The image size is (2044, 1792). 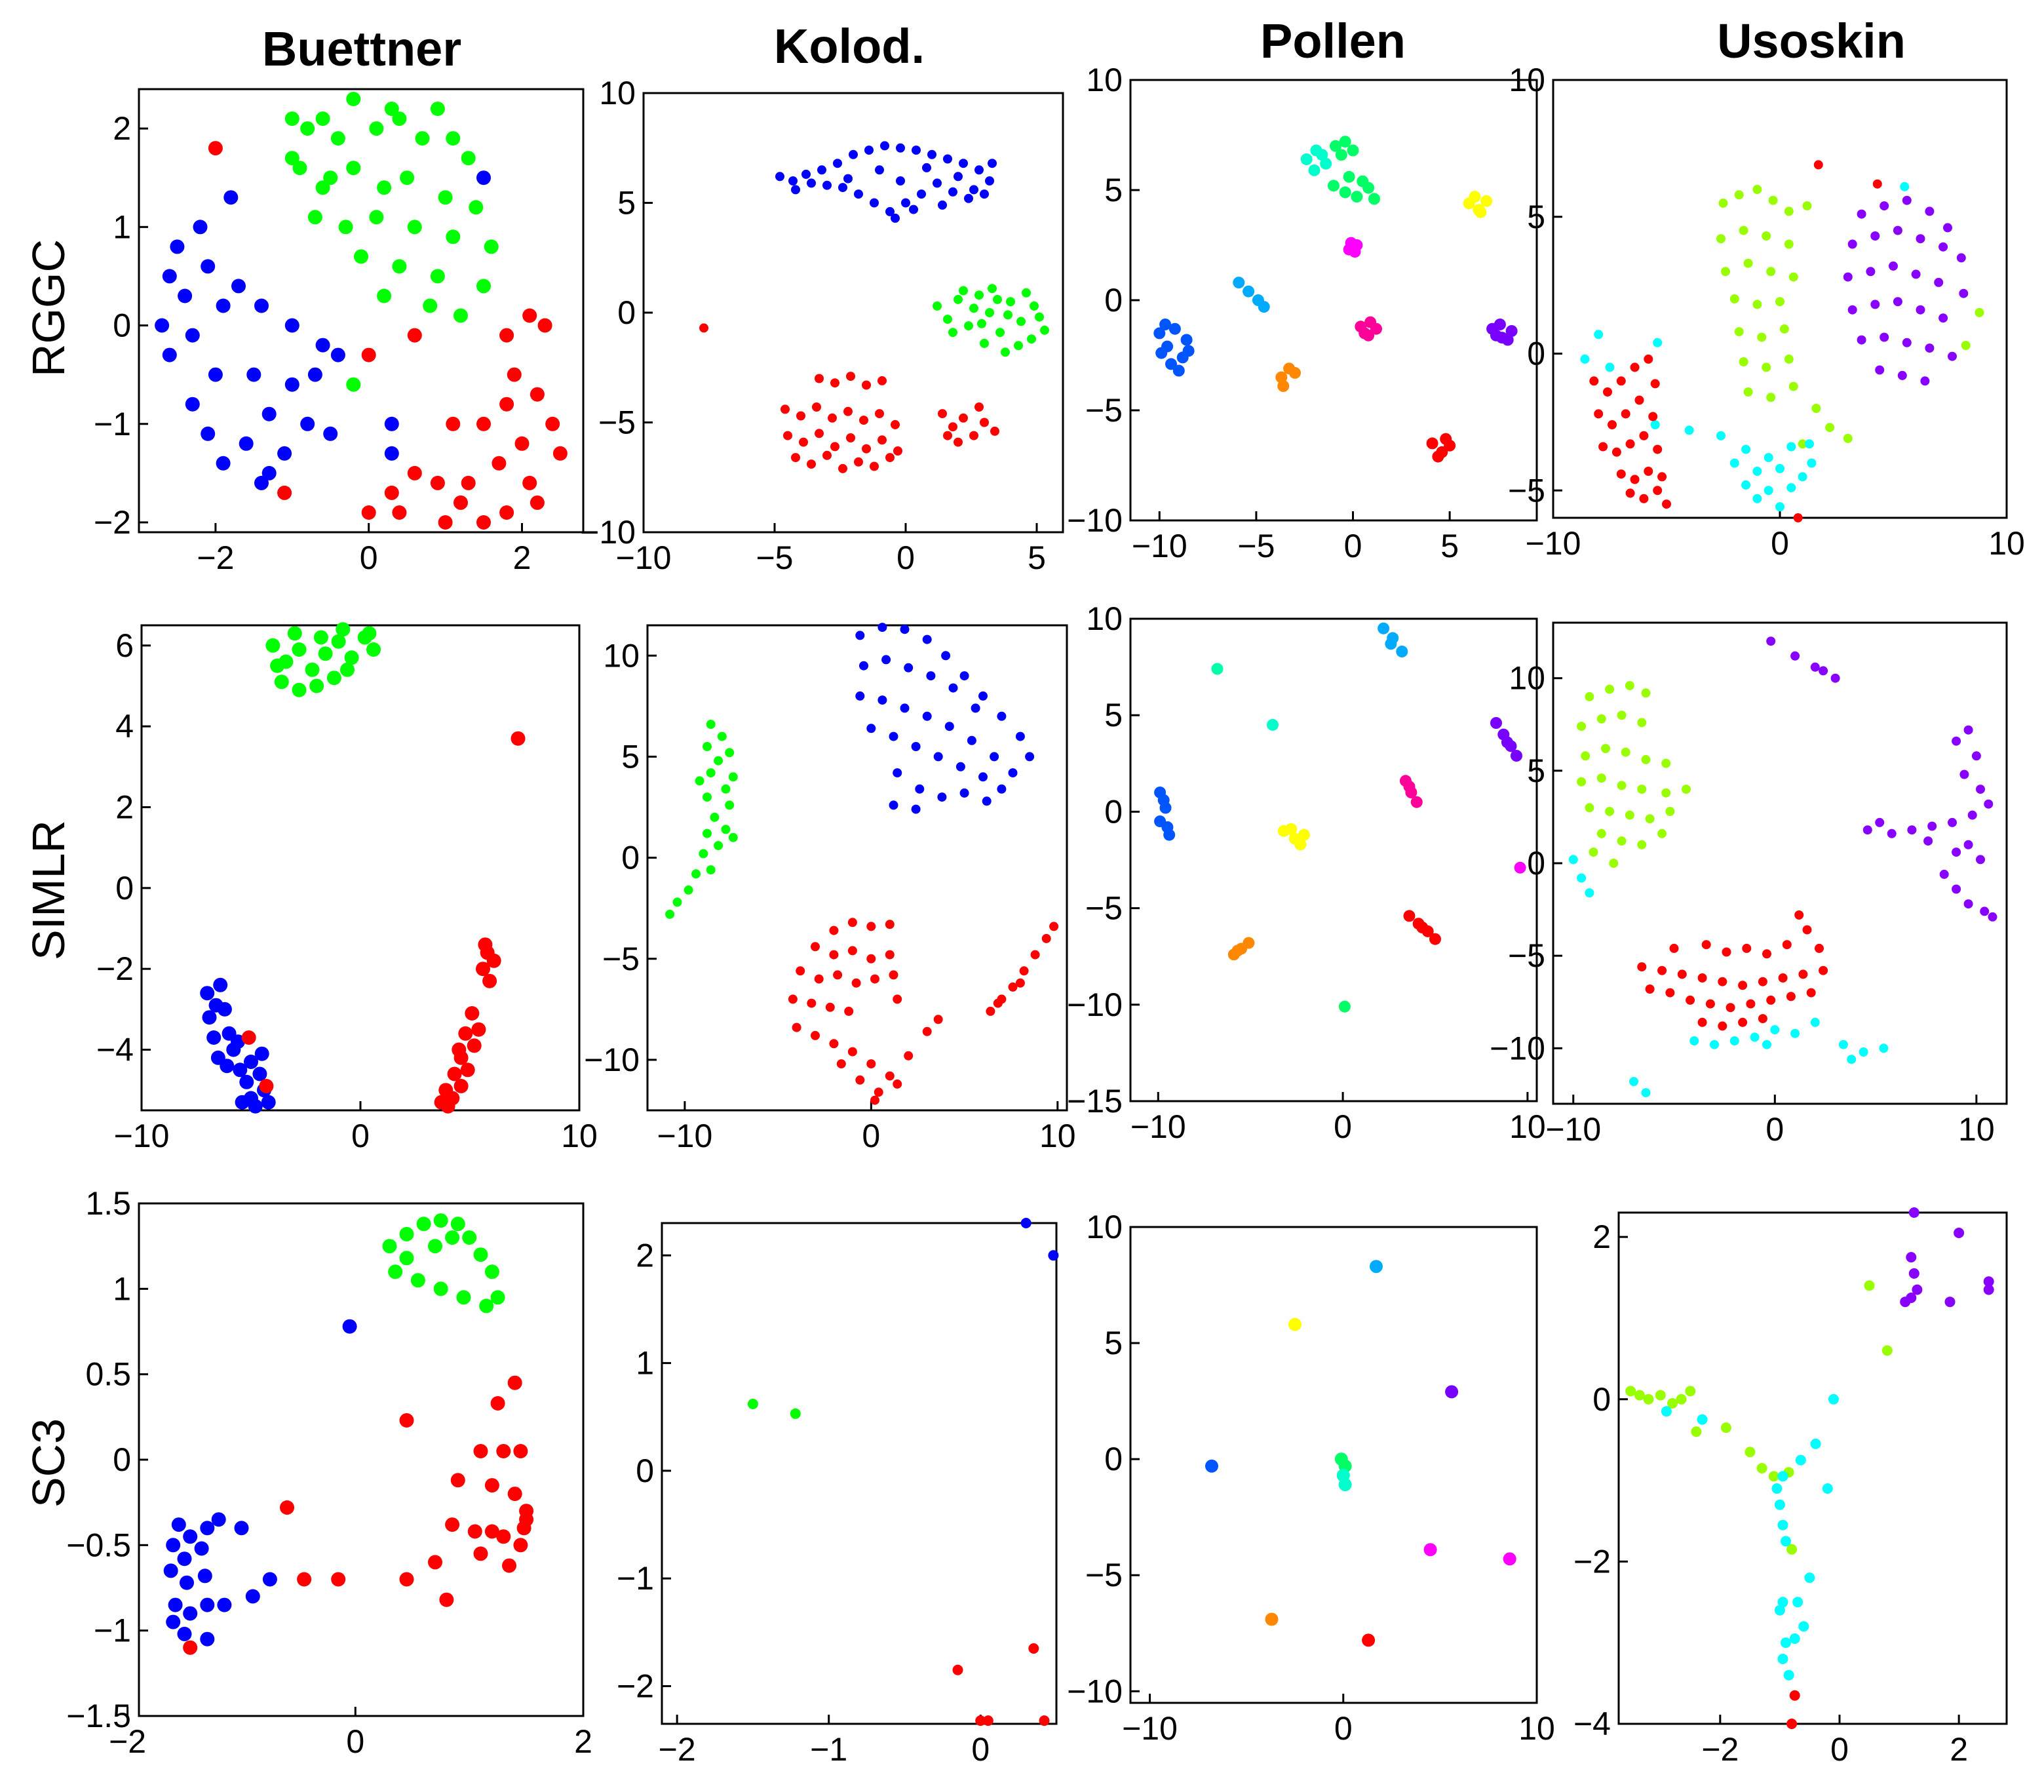 I want to click on y-tick-label: 10, so click(x=1104, y=618).